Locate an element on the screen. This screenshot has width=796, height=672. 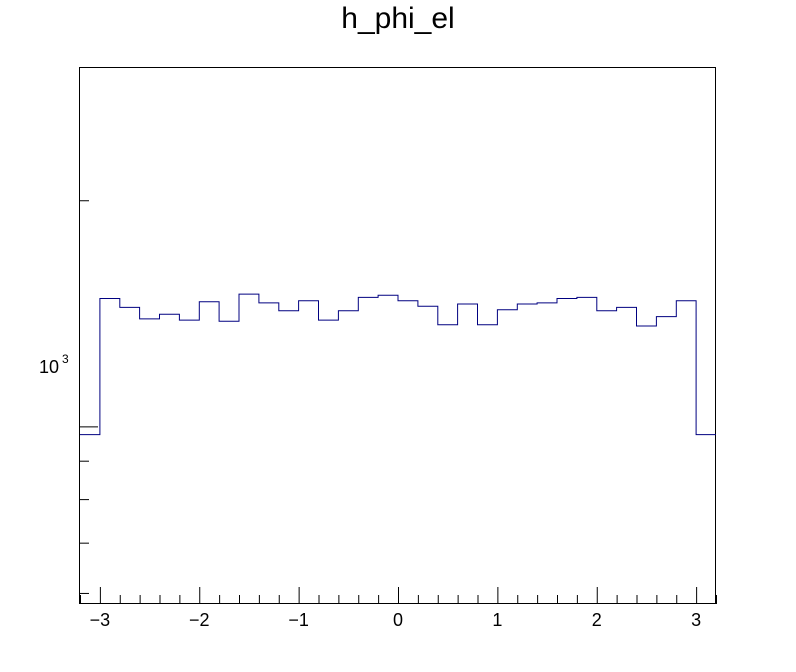
x-tick-label: 3 is located at coordinates (696, 620).